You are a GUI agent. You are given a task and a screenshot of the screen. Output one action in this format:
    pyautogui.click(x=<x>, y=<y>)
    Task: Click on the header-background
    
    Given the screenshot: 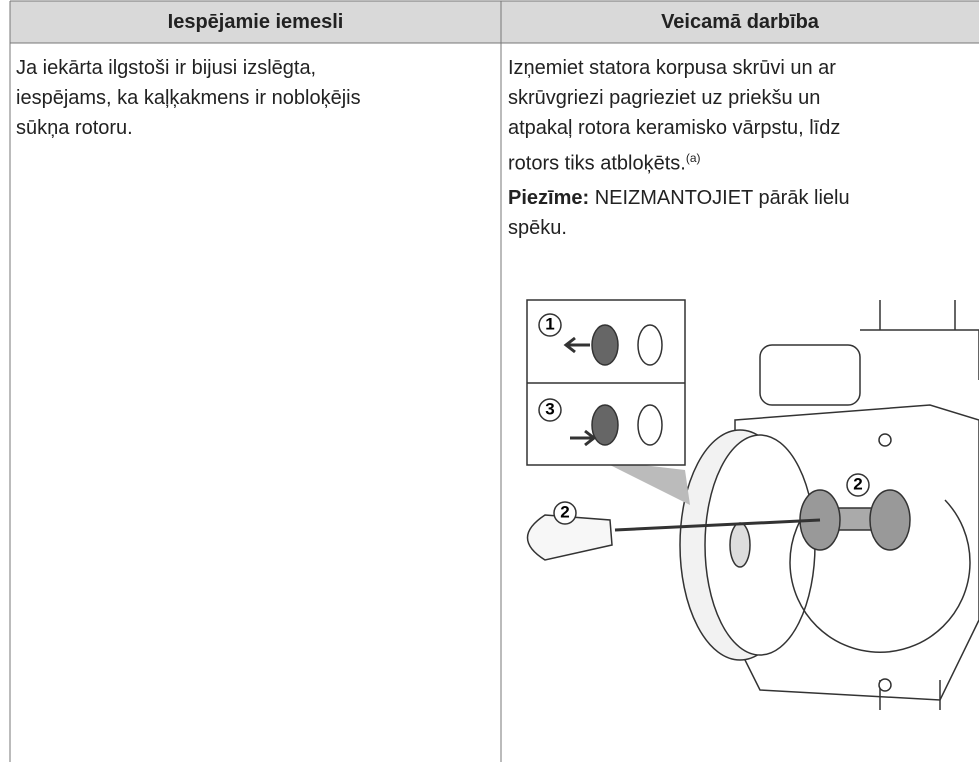 What is the action you would take?
    pyautogui.click(x=494, y=22)
    